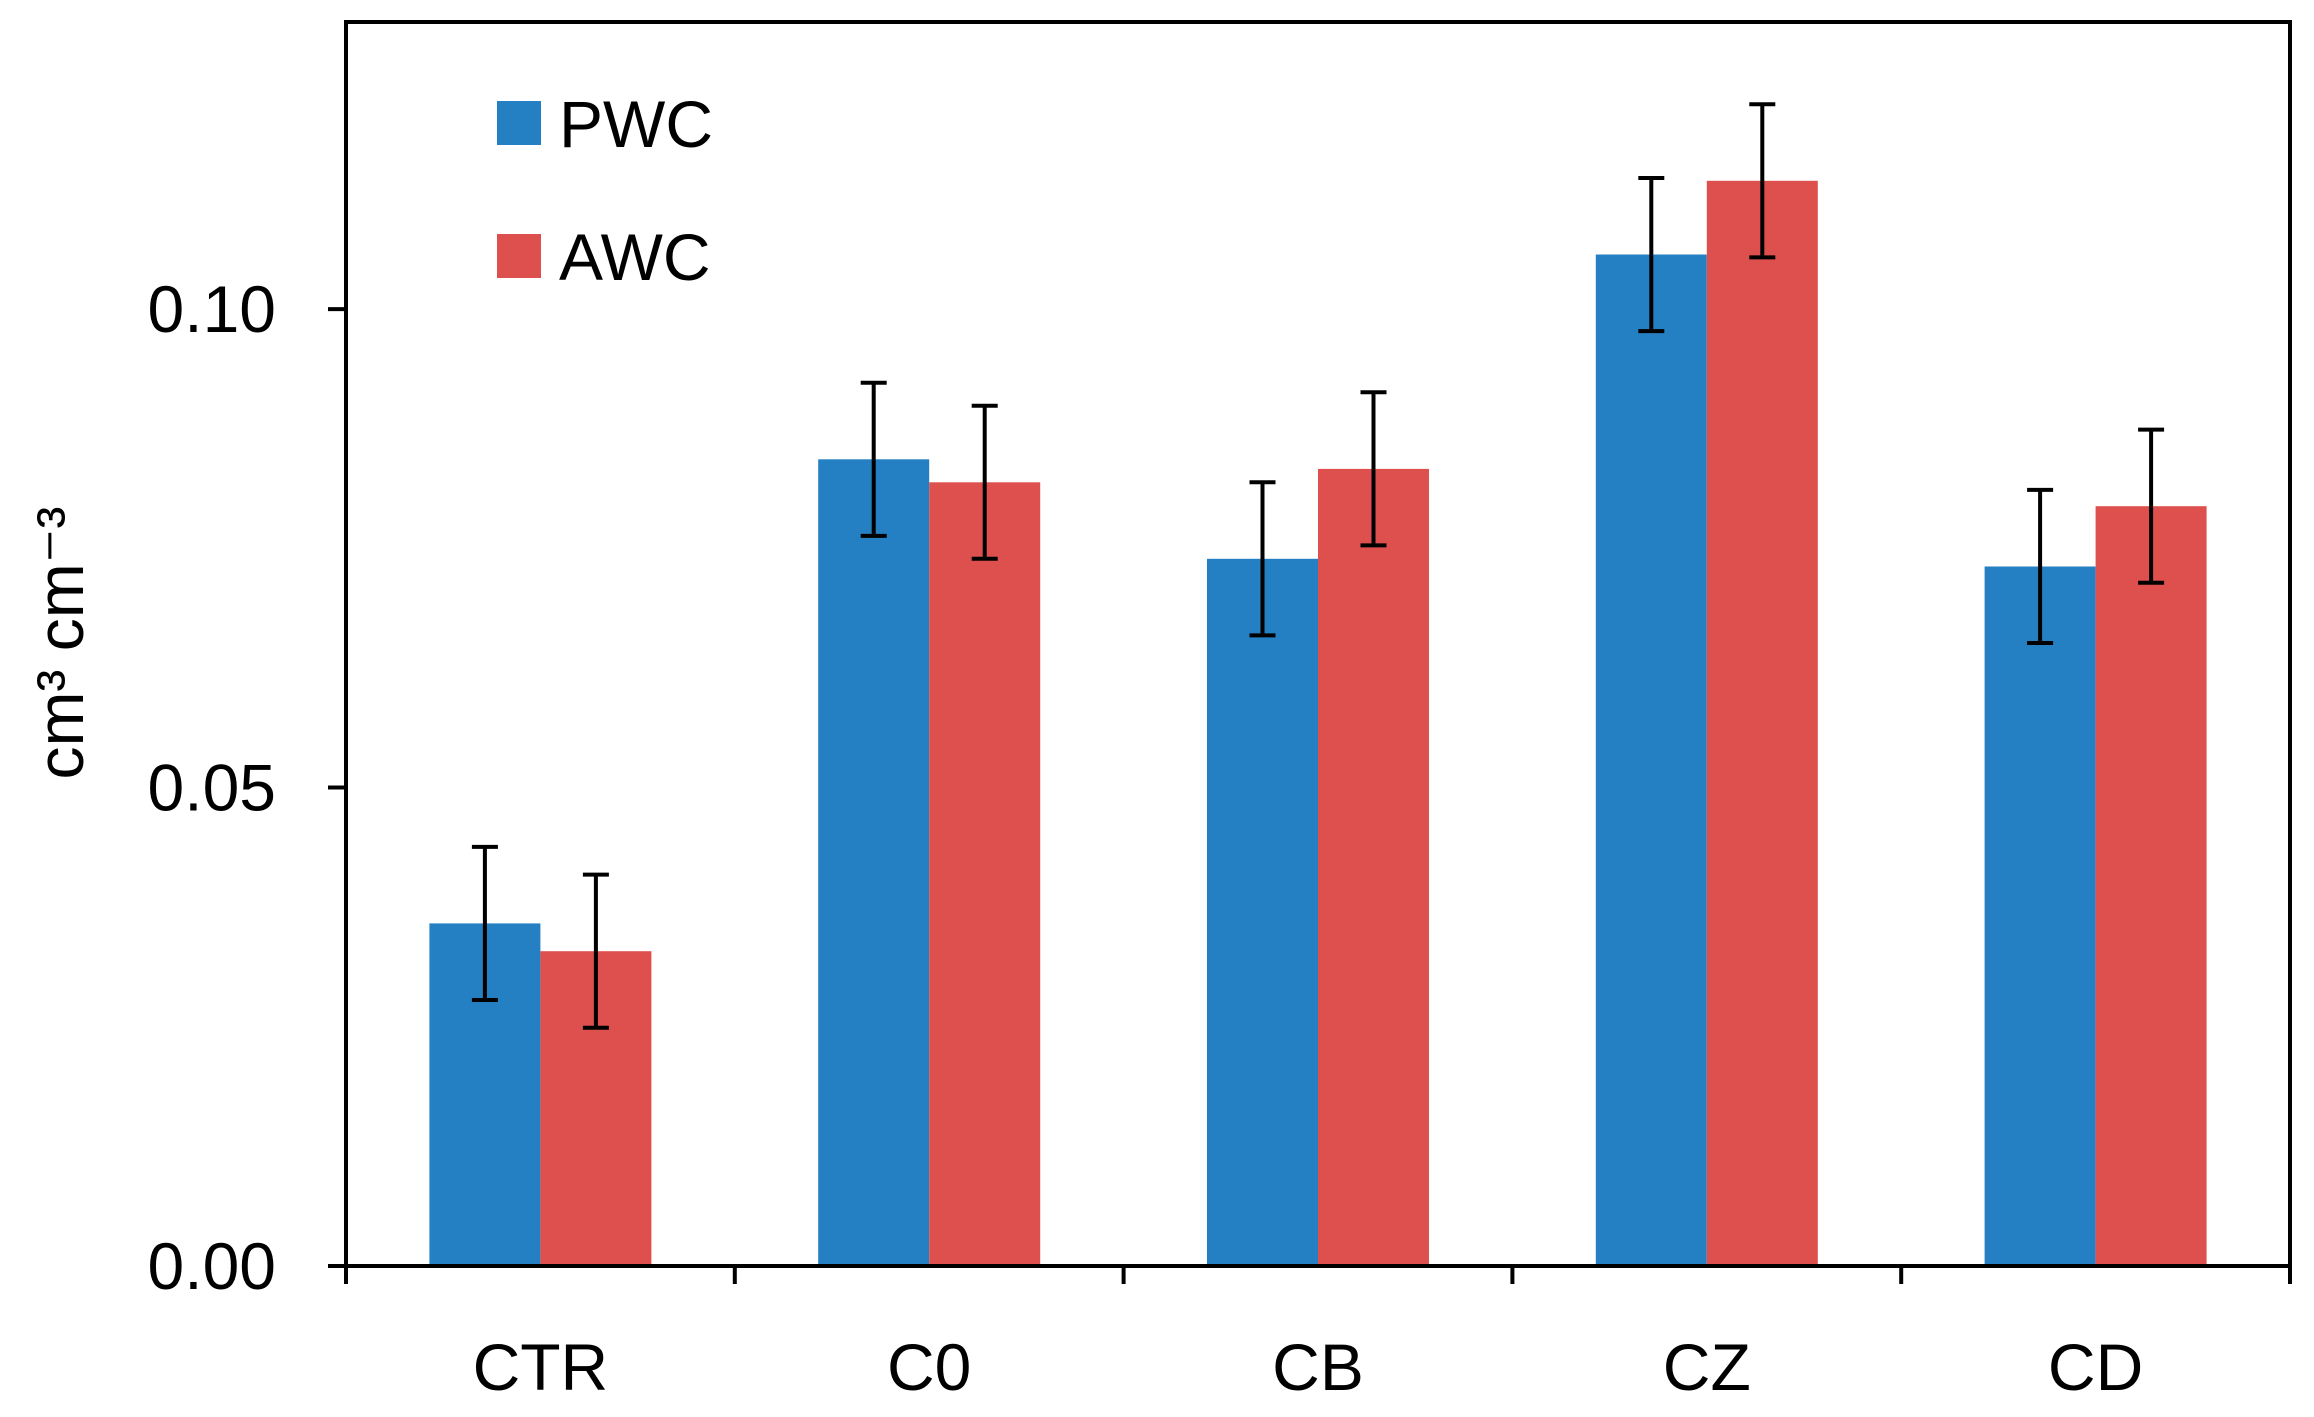  I want to click on legend-swatch-awc, so click(519, 256).